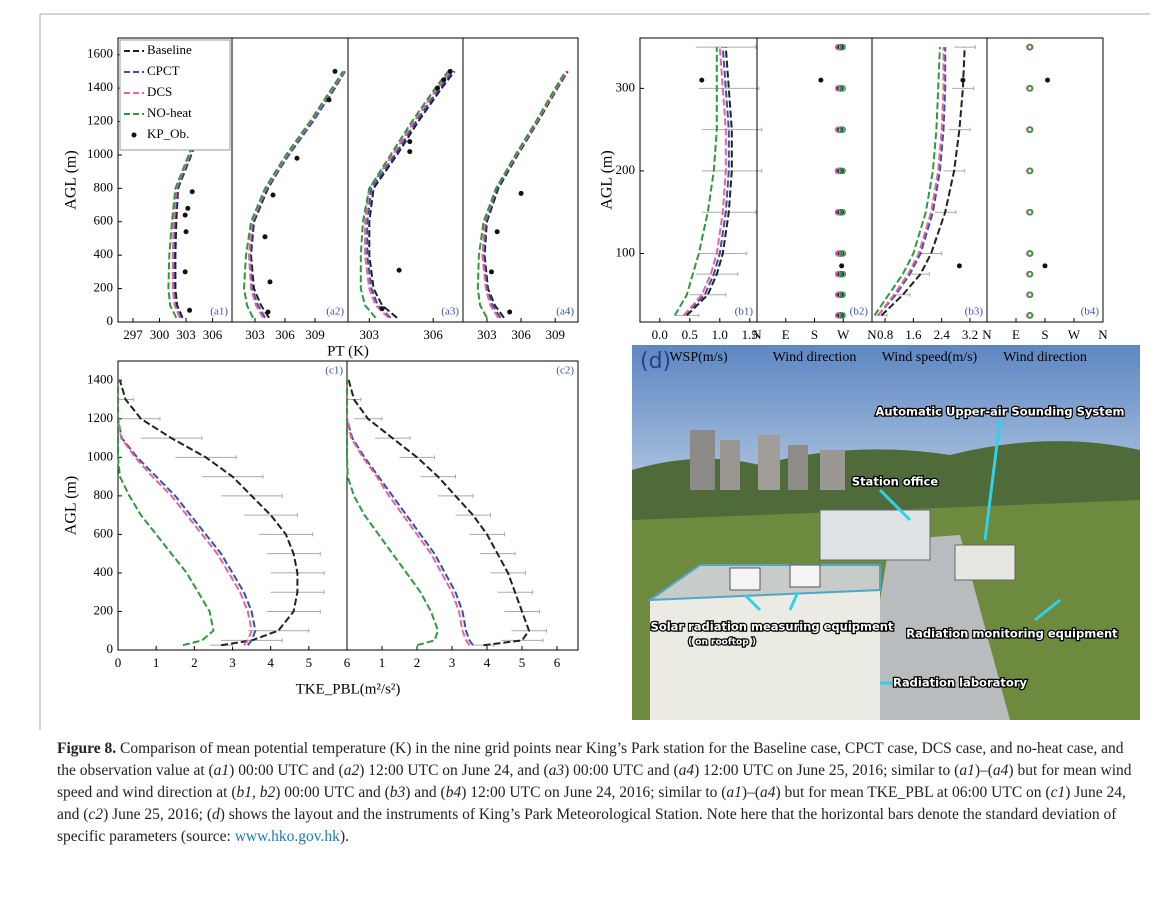 The width and height of the screenshot is (1167, 905). I want to click on panel: 303 306 309 (a4), so click(520, 189).